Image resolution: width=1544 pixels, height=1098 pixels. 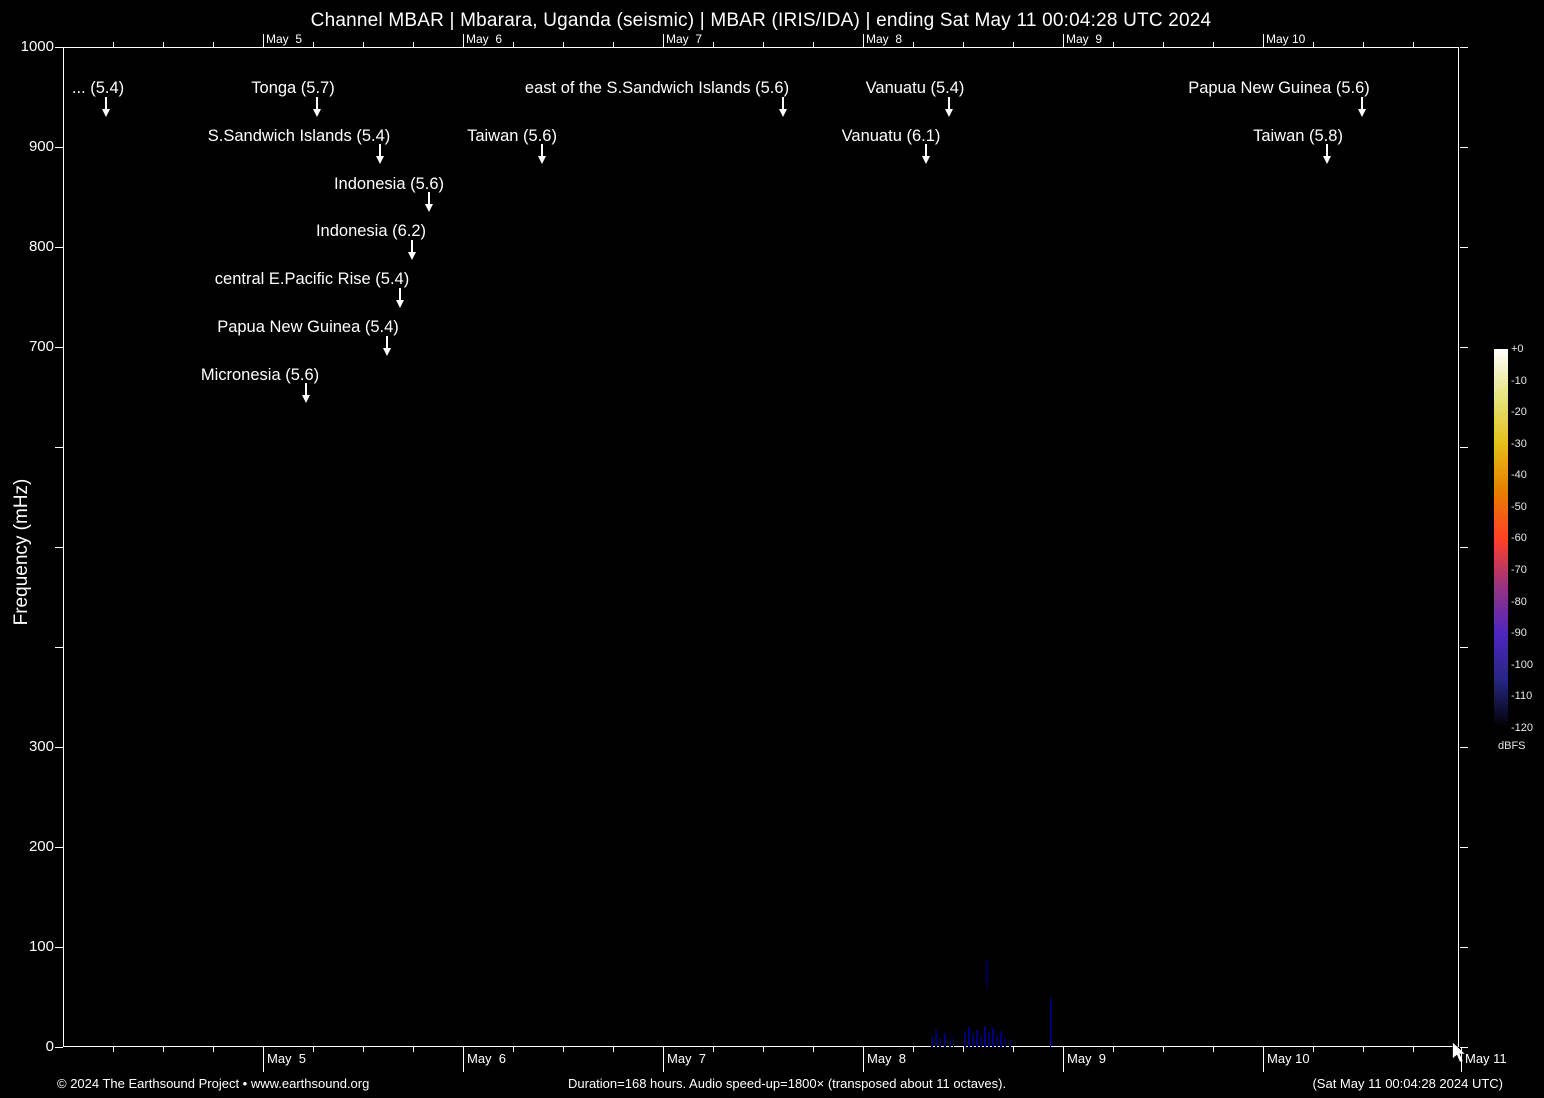 What do you see at coordinates (308, 327) in the screenshot?
I see `event-label: Papua New Guinea (5.4)` at bounding box center [308, 327].